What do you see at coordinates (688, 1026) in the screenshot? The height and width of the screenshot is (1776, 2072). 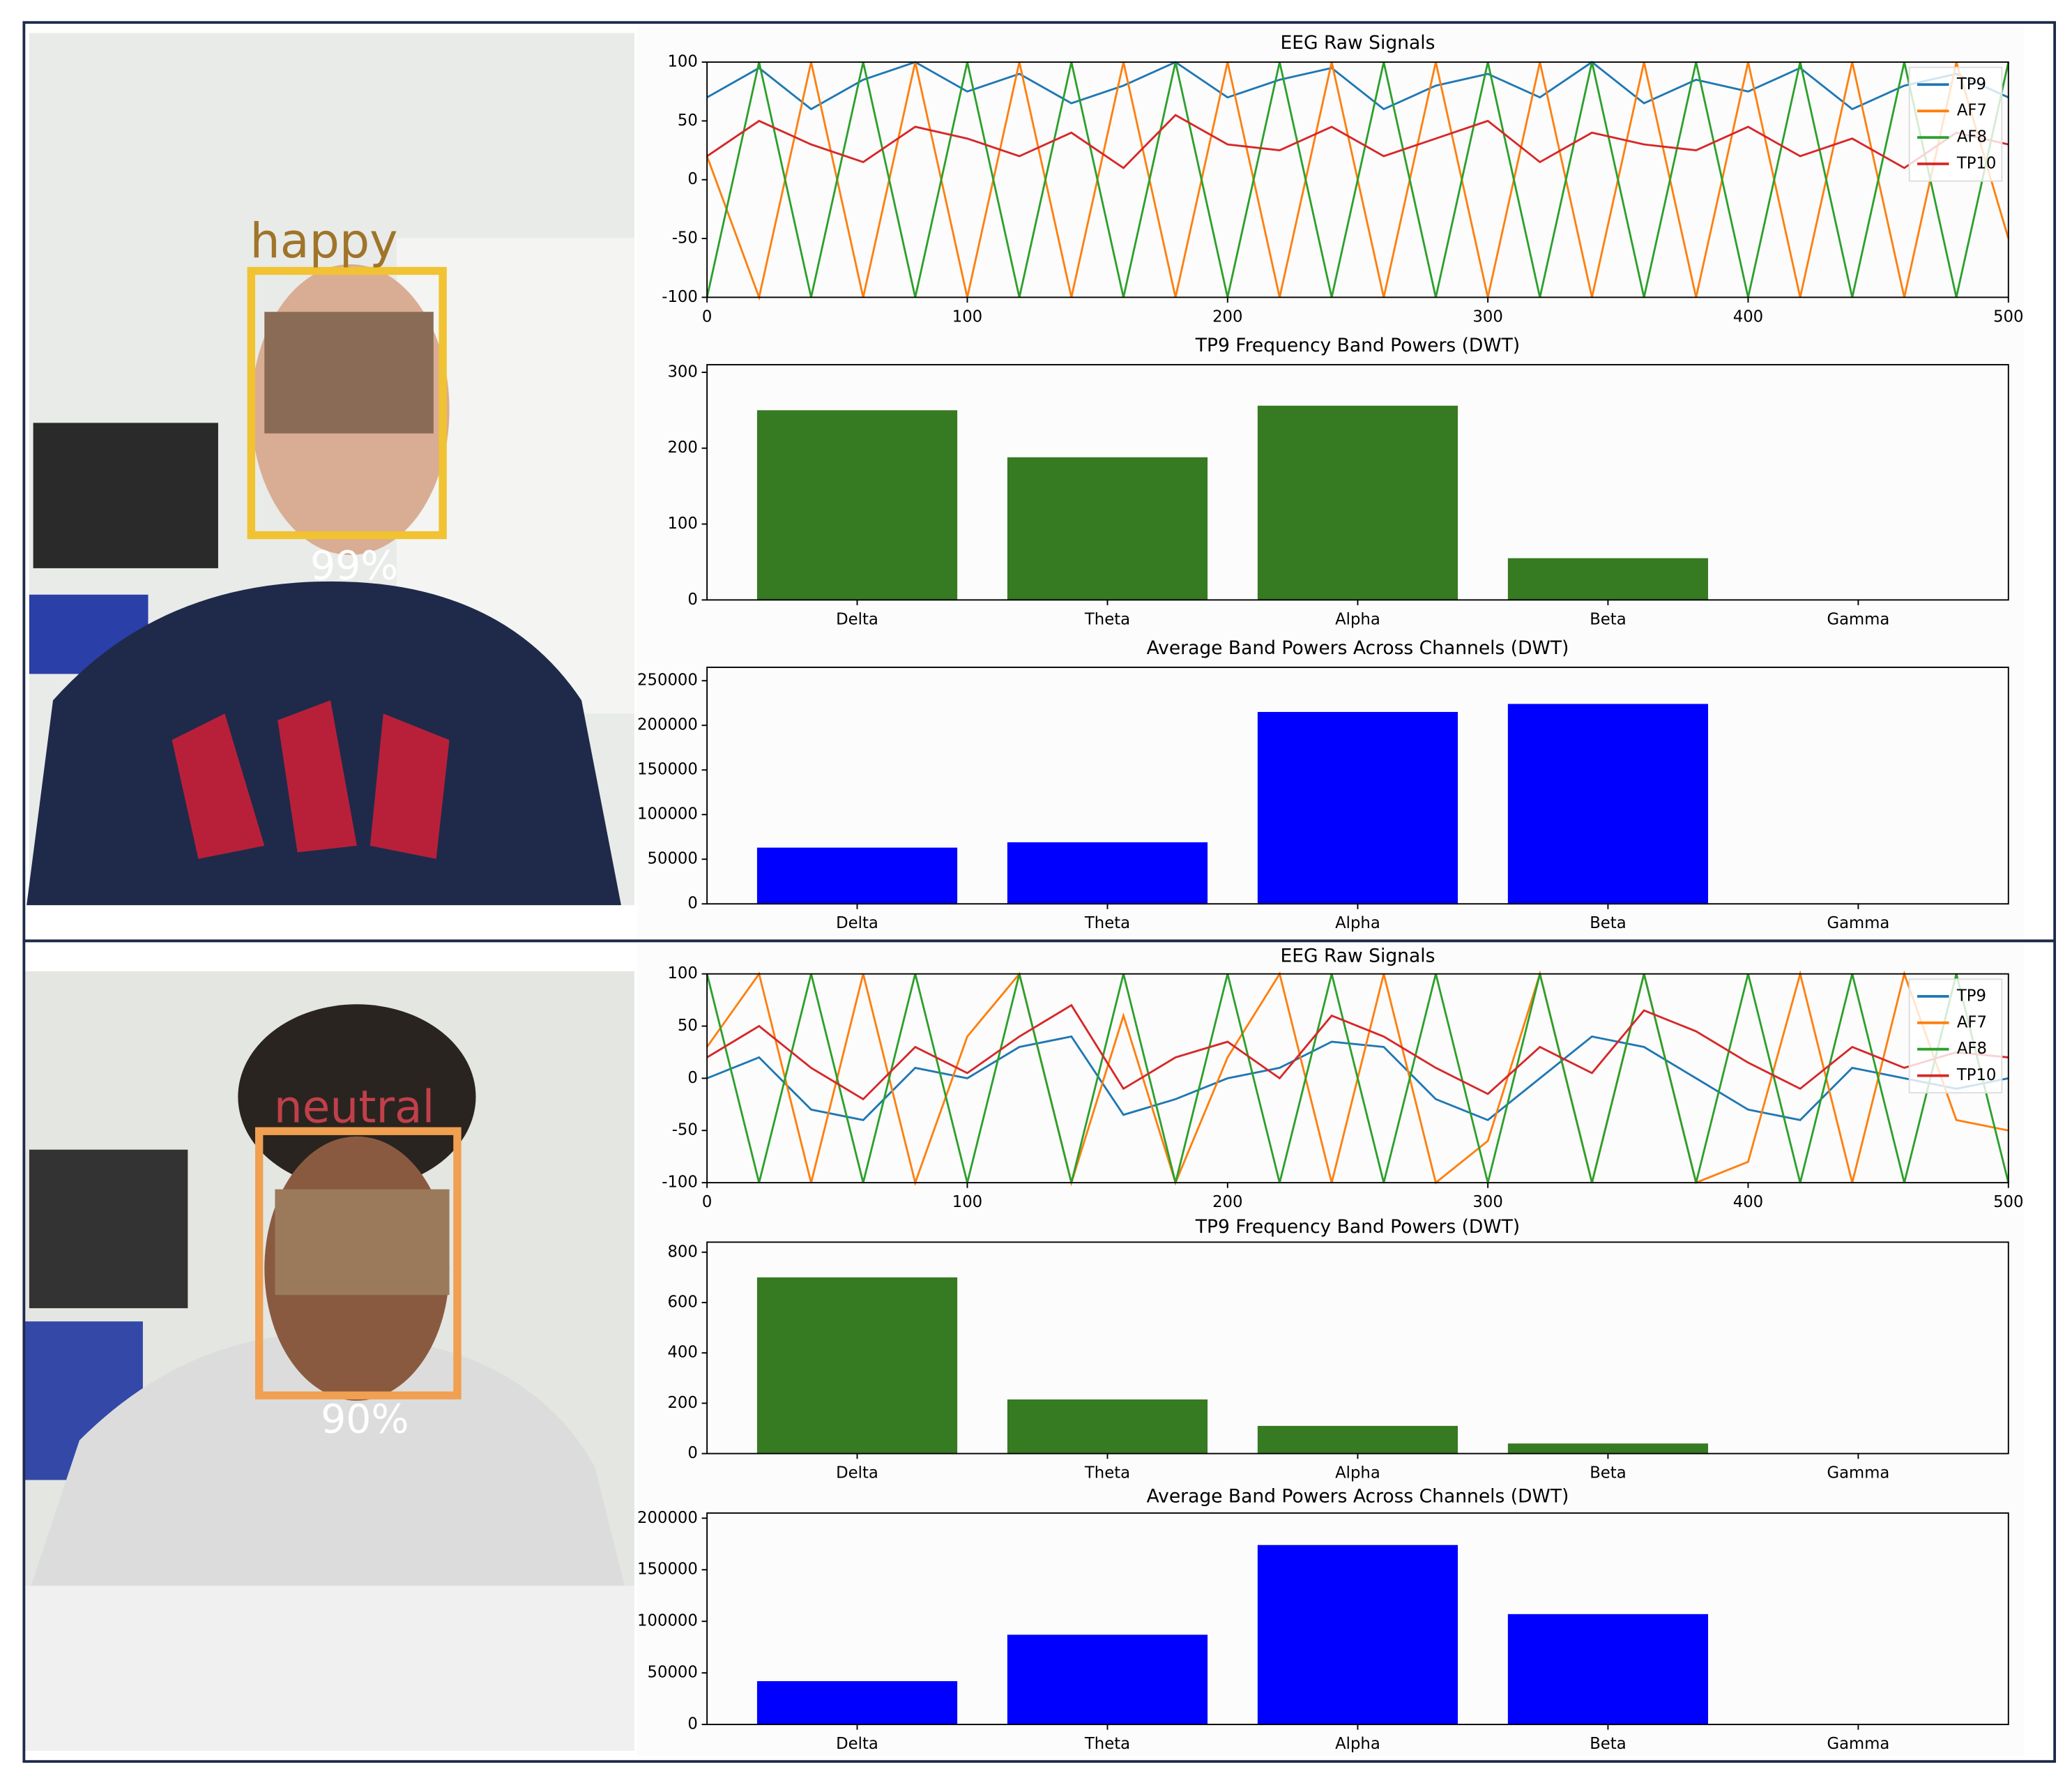 I see `y-tick-label: 50` at bounding box center [688, 1026].